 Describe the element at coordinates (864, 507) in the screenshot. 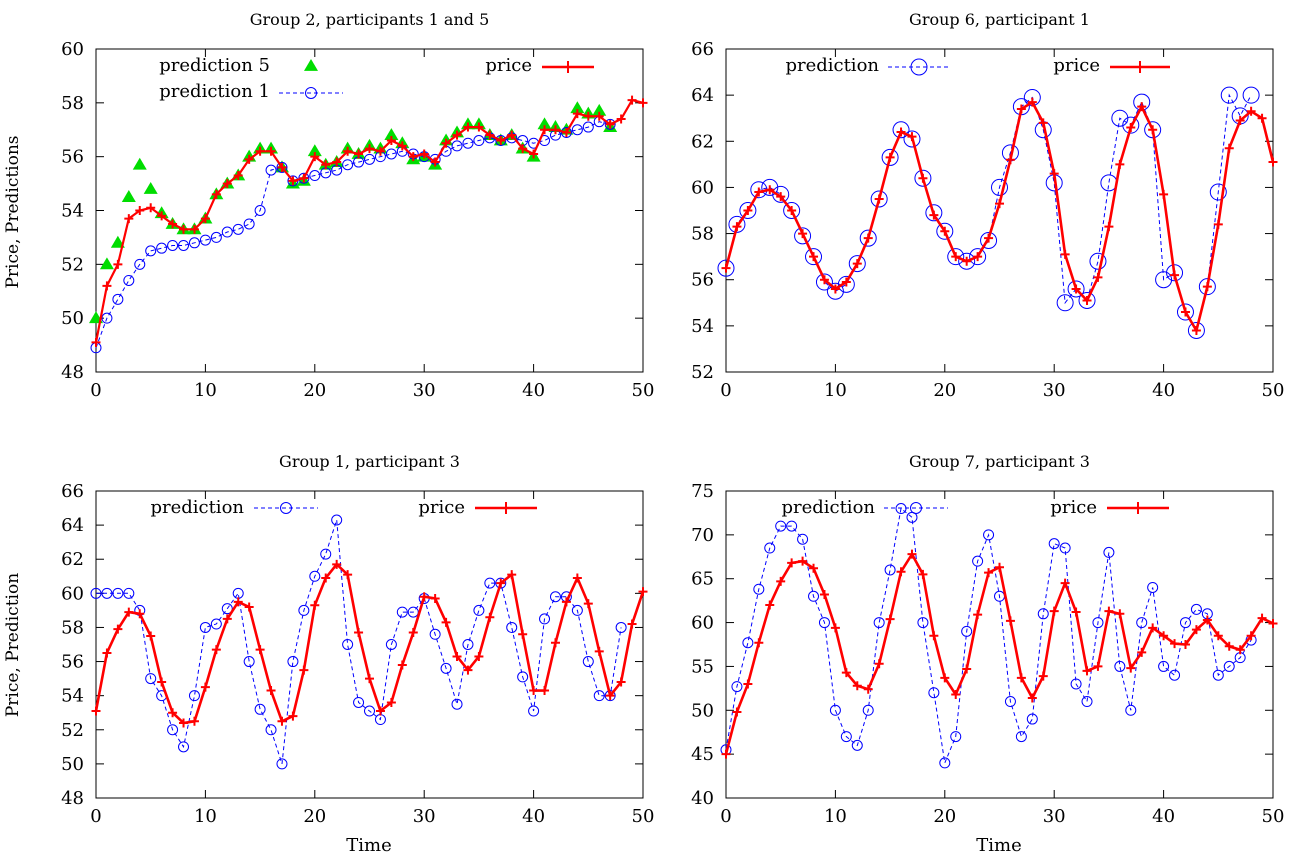

I see `legend-entry: prediction` at that location.